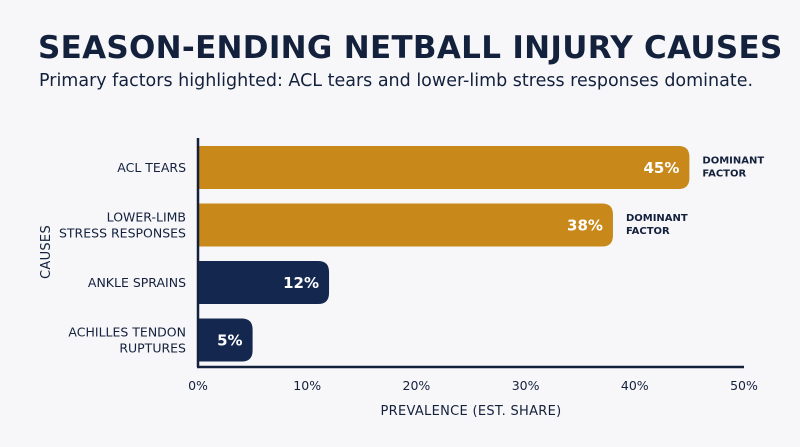  Describe the element at coordinates (229, 341) in the screenshot. I see `bar-value-label: 5%` at that location.